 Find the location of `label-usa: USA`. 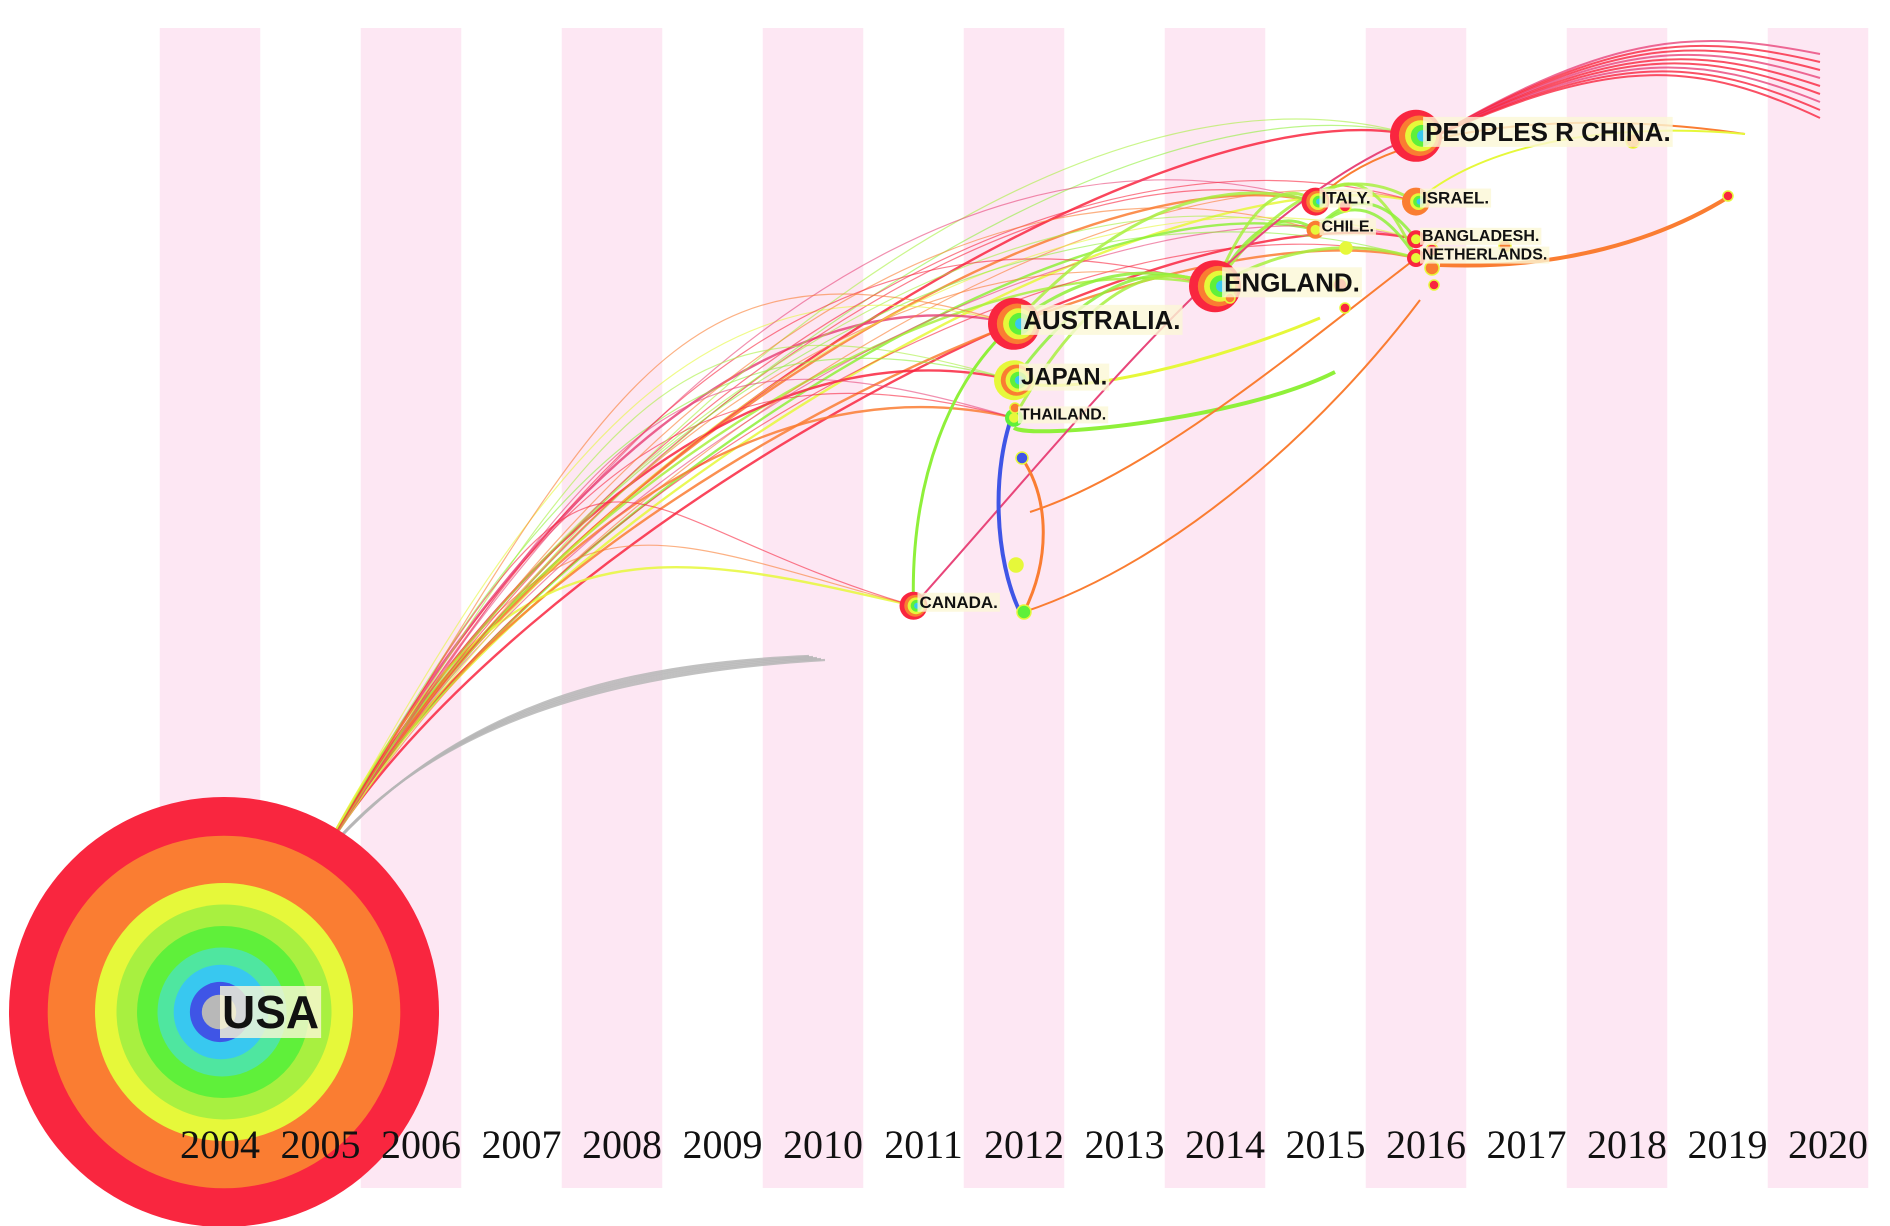

label-usa: USA is located at coordinates (270, 1012).